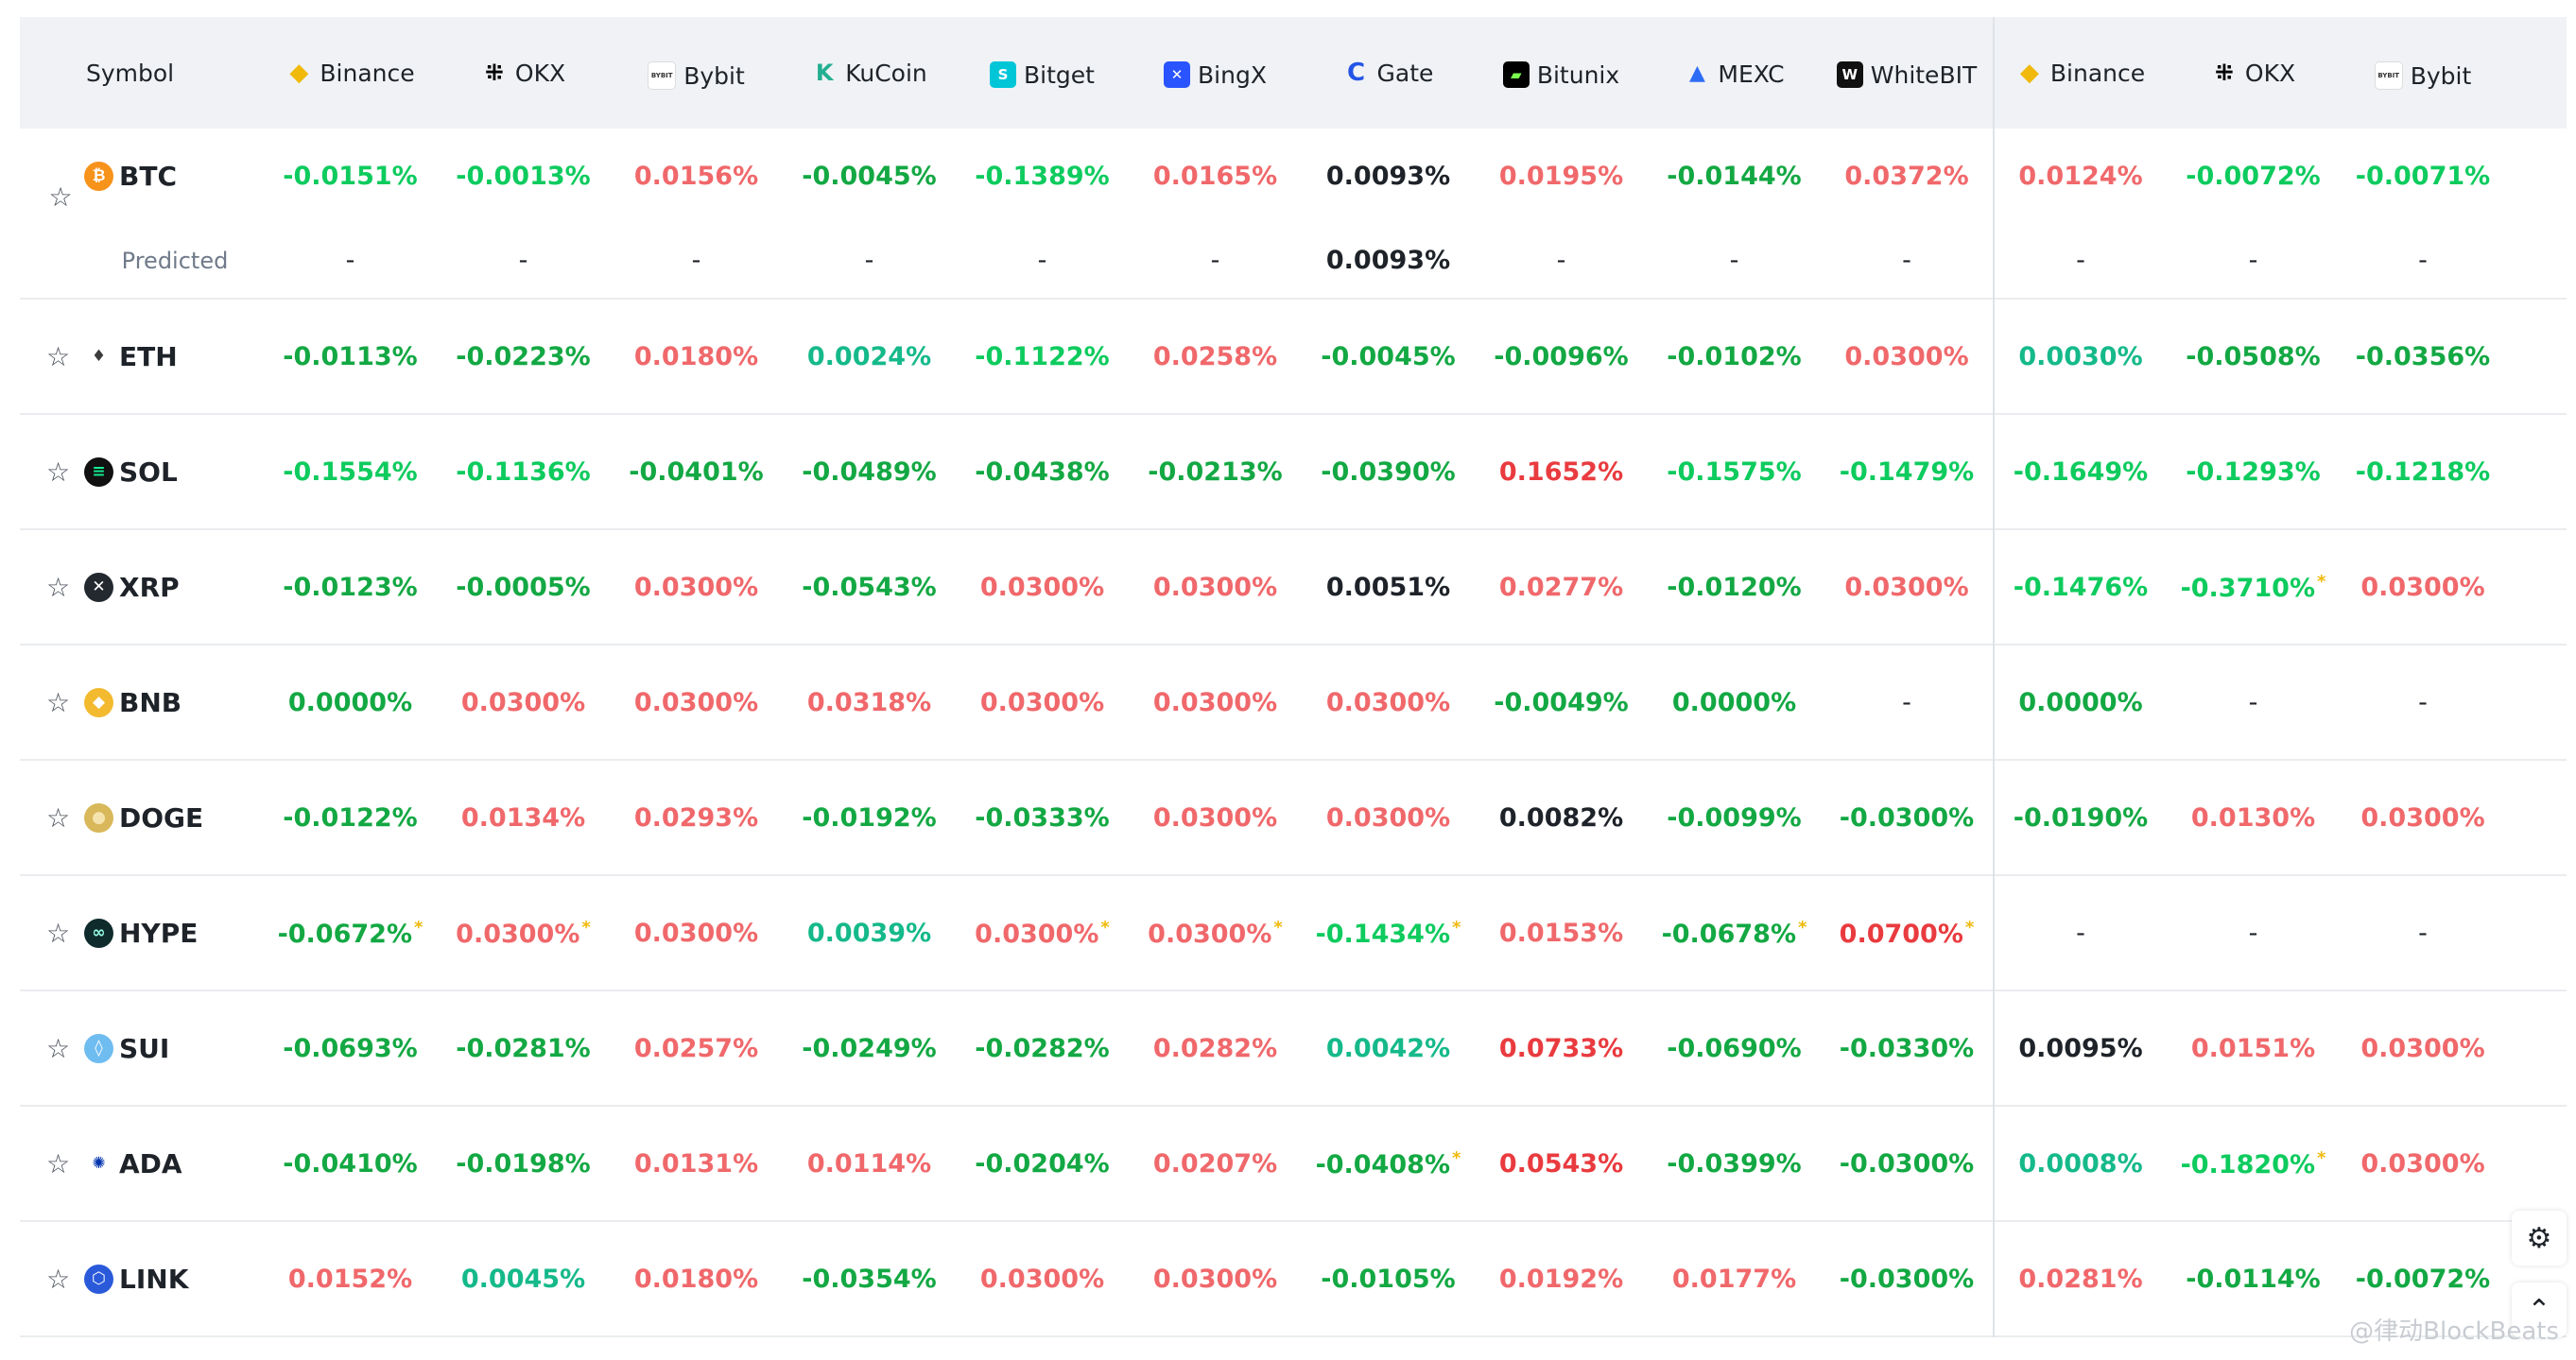 The height and width of the screenshot is (1360, 2576). I want to click on funding-rate-cell: -0.0489%, so click(869, 471).